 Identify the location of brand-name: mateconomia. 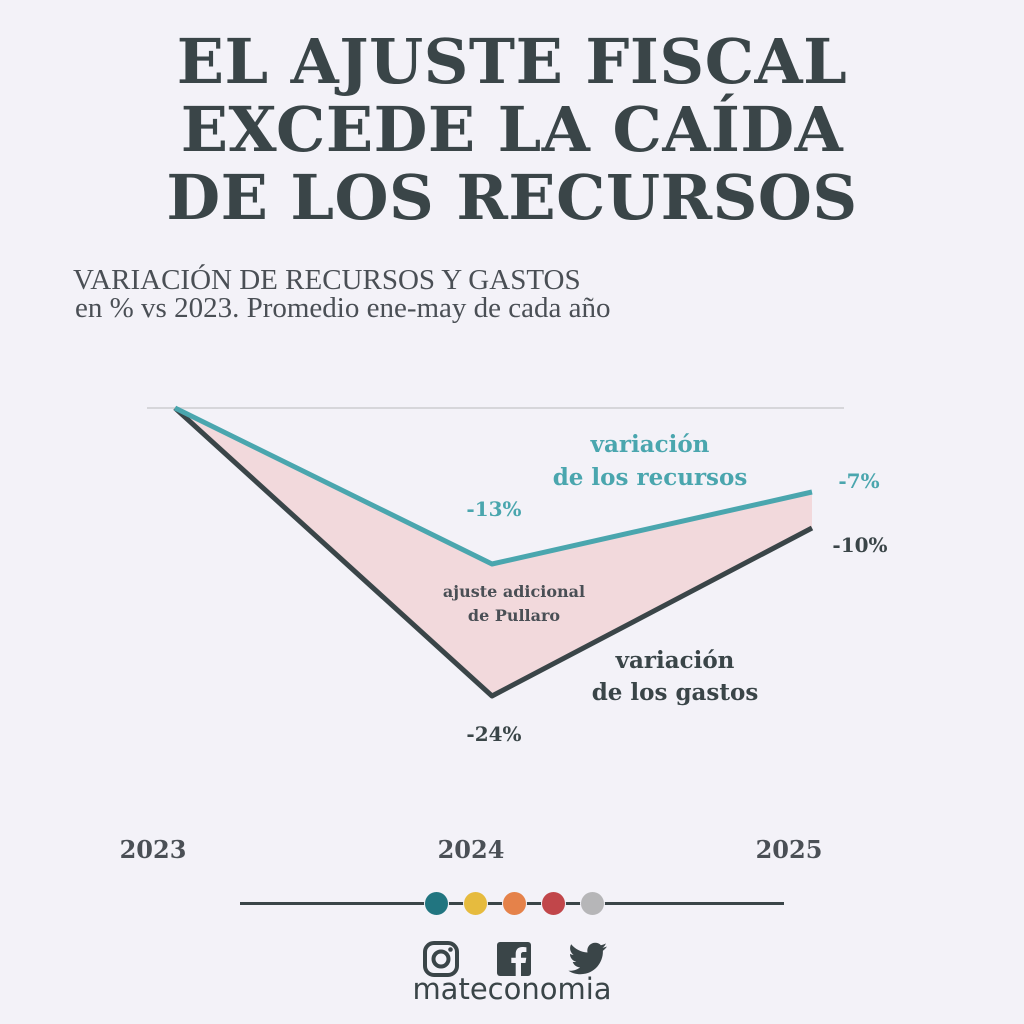
(512, 989).